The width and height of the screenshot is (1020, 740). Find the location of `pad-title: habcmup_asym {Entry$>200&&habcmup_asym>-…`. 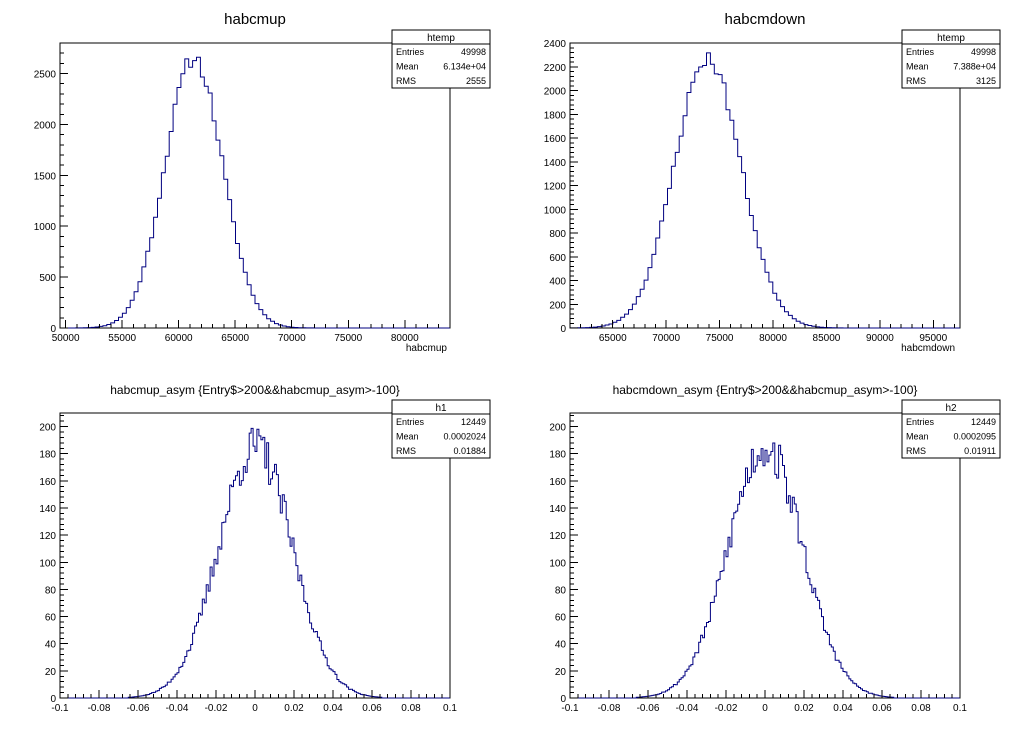

pad-title: habcmup_asym {Entry$>200&&habcmup_asym>-… is located at coordinates (255, 390).